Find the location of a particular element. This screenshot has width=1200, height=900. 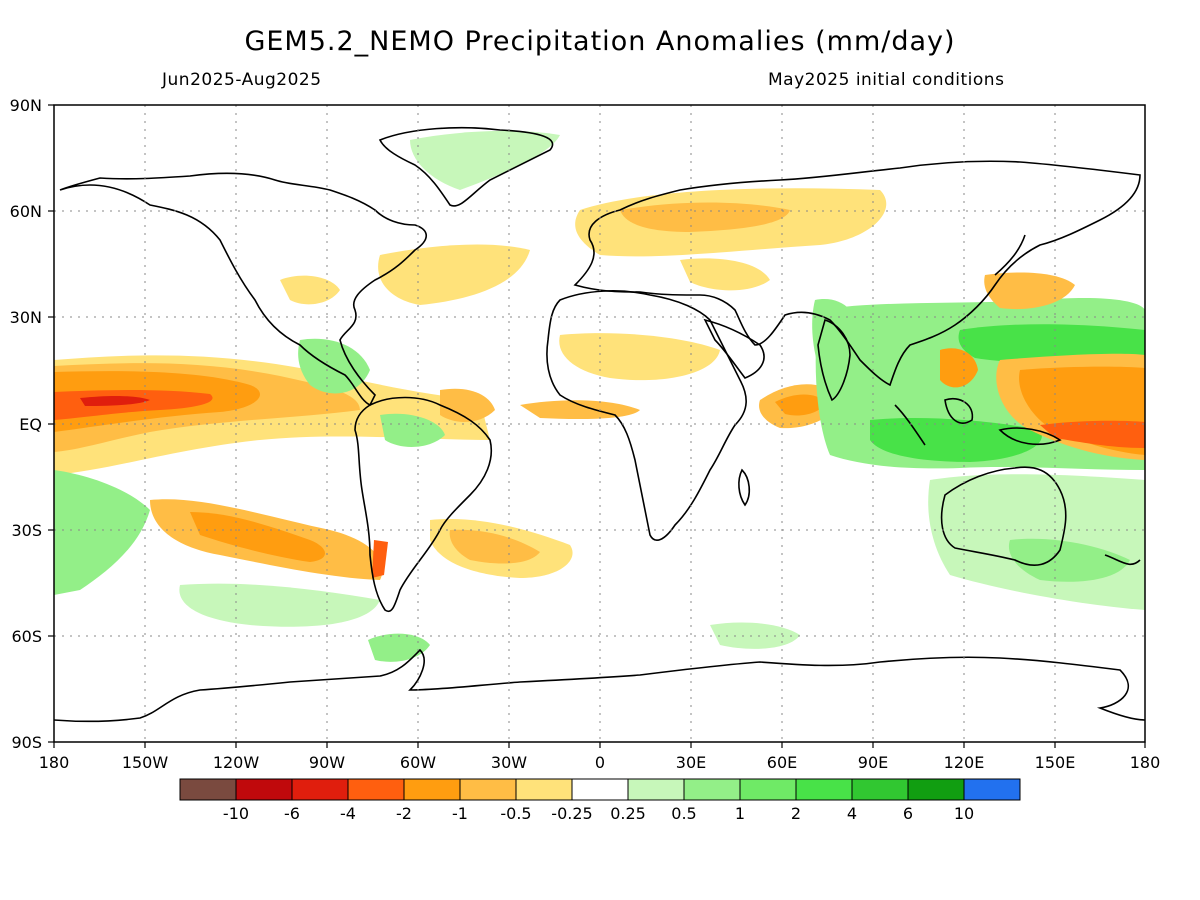

anomaly-atlantic-equatorial-dry is located at coordinates (467, 405).